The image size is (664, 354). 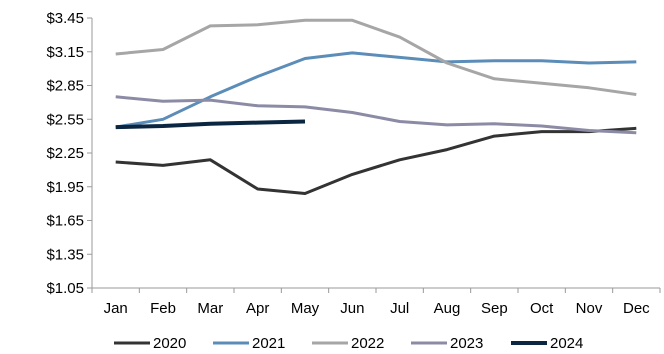 I want to click on x-tick-label: Apr, so click(x=257, y=308).